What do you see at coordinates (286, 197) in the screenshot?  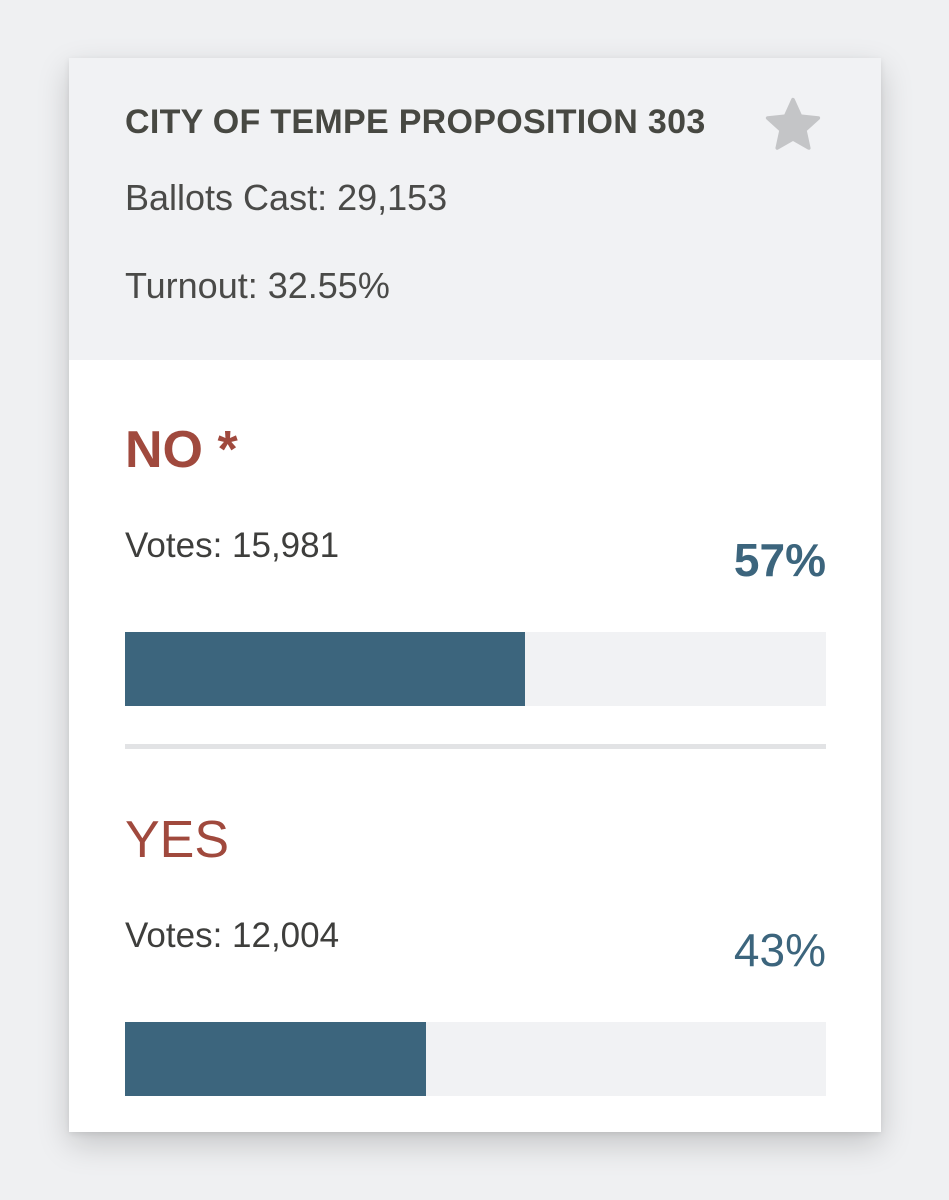 I see `ballots-cast: Ballots Cast: 29,153` at bounding box center [286, 197].